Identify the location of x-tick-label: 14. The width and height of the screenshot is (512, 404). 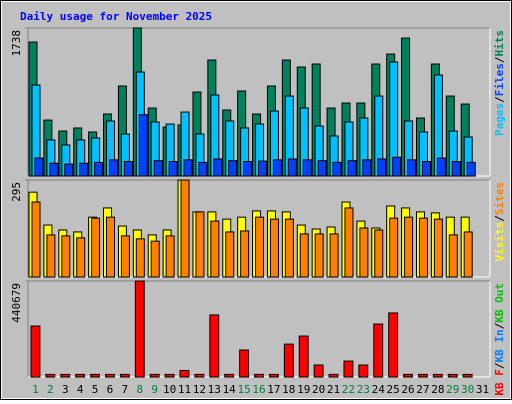
(230, 389).